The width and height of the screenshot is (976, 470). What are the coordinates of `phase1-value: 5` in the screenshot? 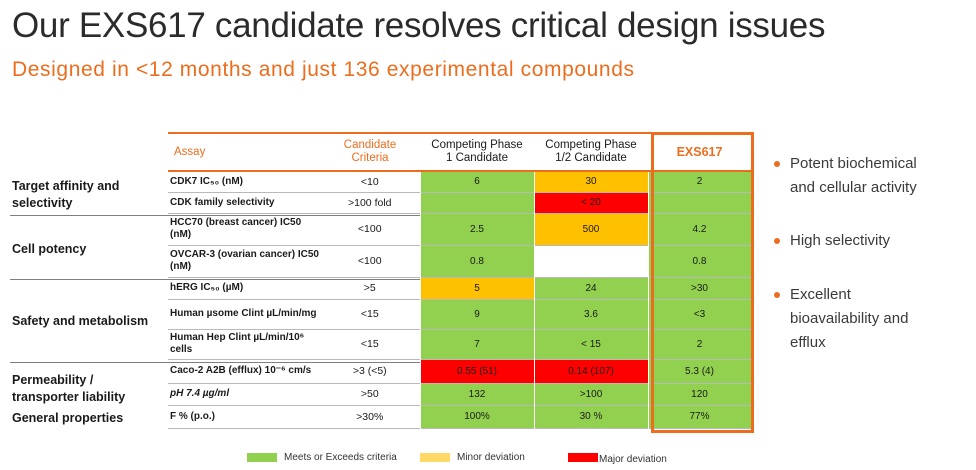 It's located at (477, 288).